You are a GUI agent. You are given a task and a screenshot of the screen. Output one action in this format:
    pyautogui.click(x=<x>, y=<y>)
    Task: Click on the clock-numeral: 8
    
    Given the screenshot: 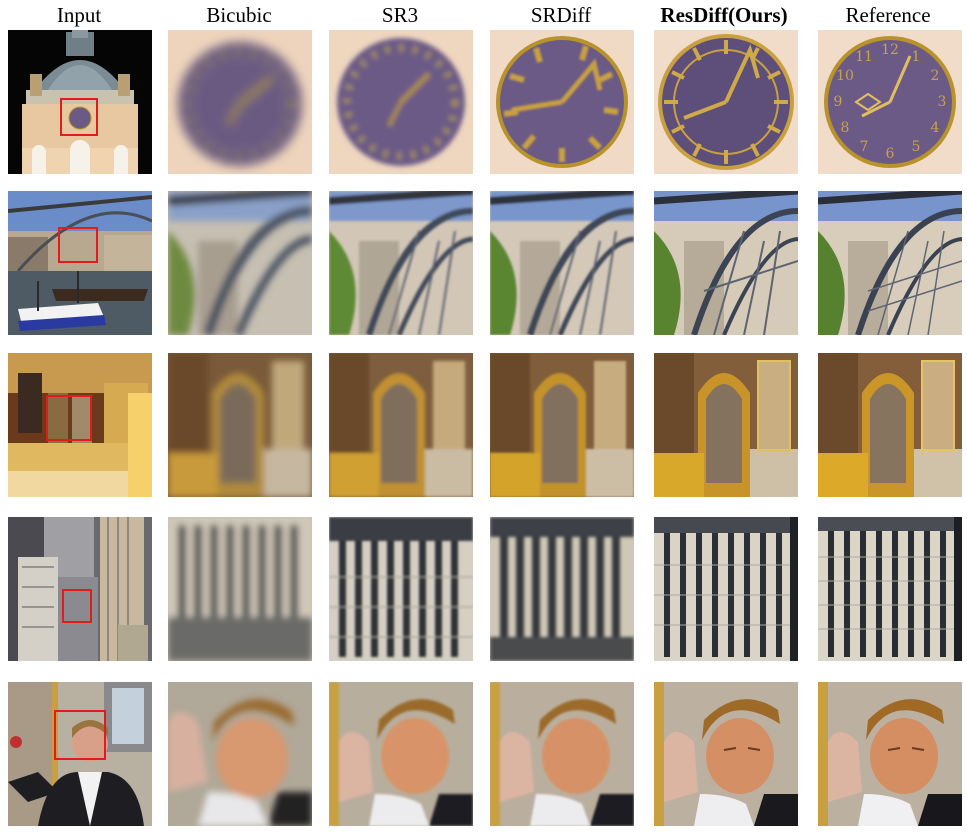 What is the action you would take?
    pyautogui.click(x=845, y=128)
    